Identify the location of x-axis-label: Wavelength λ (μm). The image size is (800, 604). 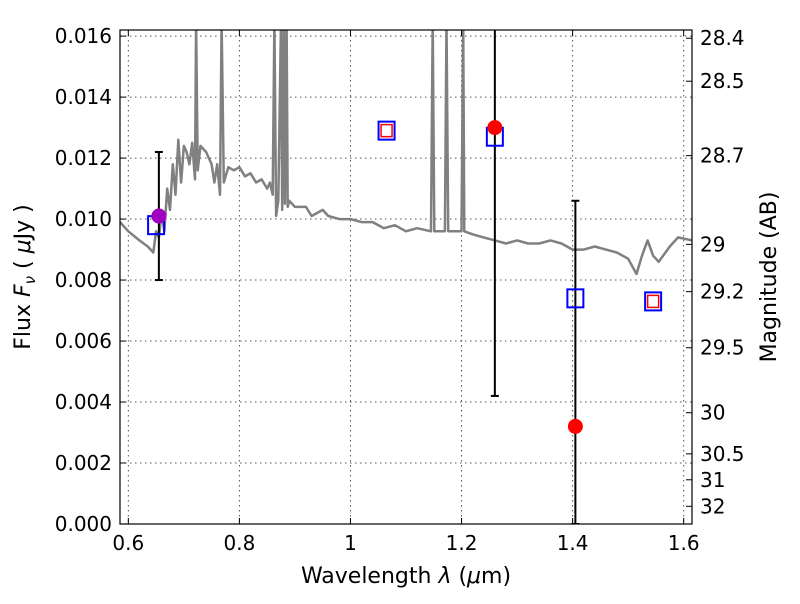
(406, 576).